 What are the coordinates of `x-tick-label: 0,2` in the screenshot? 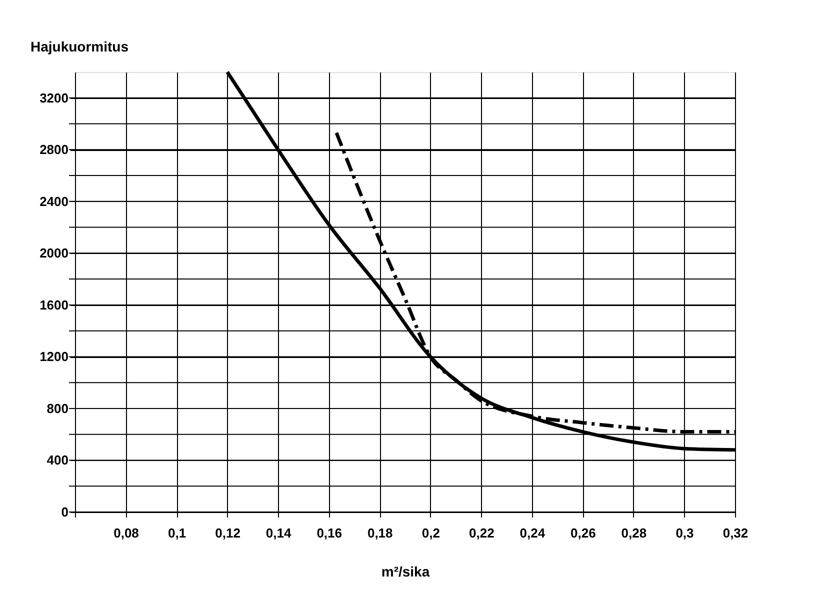 It's located at (431, 533).